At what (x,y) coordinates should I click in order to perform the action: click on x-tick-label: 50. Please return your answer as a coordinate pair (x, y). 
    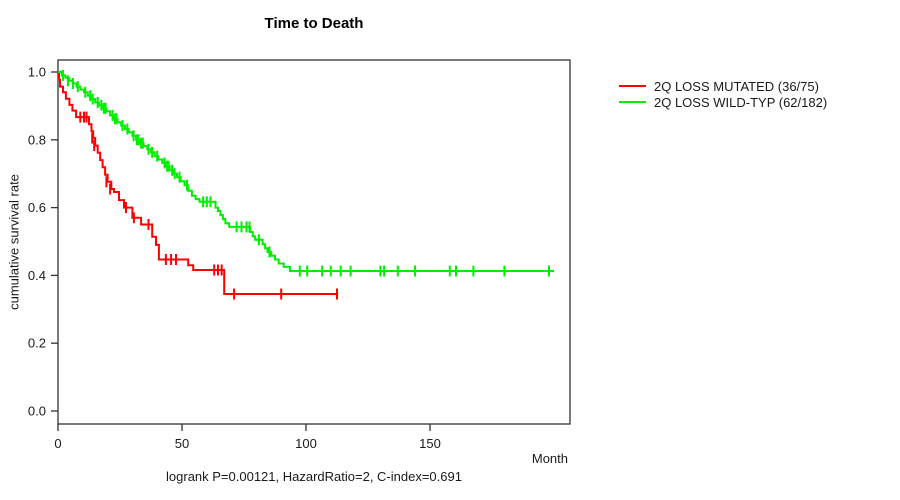
    Looking at the image, I should click on (182, 443).